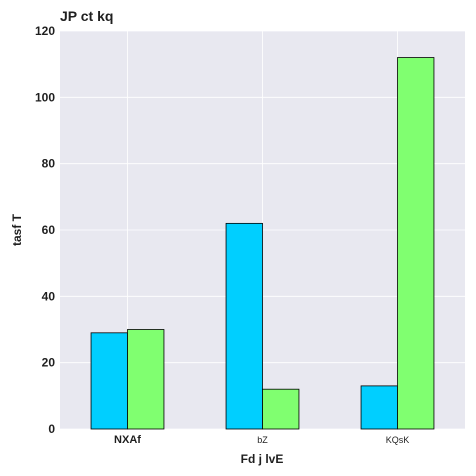  I want to click on y-tick-label: 40, so click(49, 296).